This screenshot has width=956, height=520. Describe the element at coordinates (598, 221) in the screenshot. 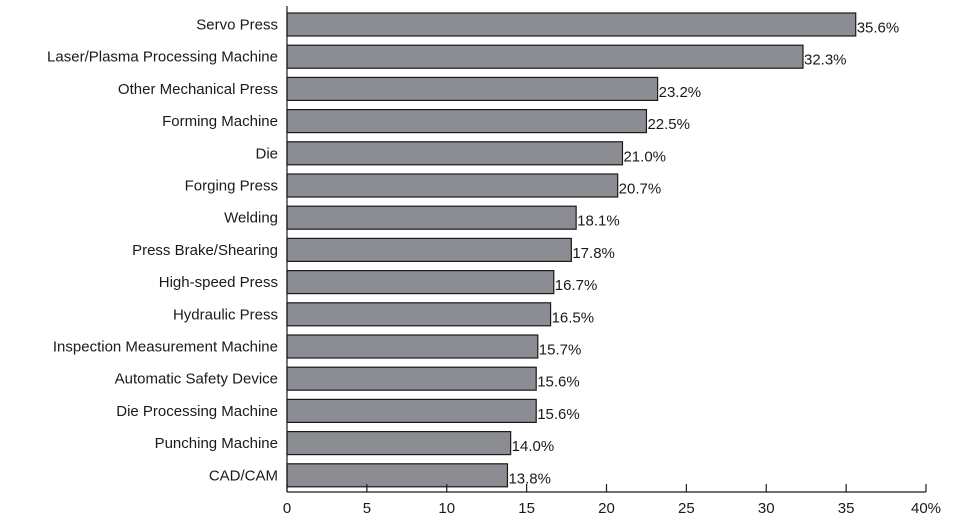

I see `value-label: 18.1%` at that location.